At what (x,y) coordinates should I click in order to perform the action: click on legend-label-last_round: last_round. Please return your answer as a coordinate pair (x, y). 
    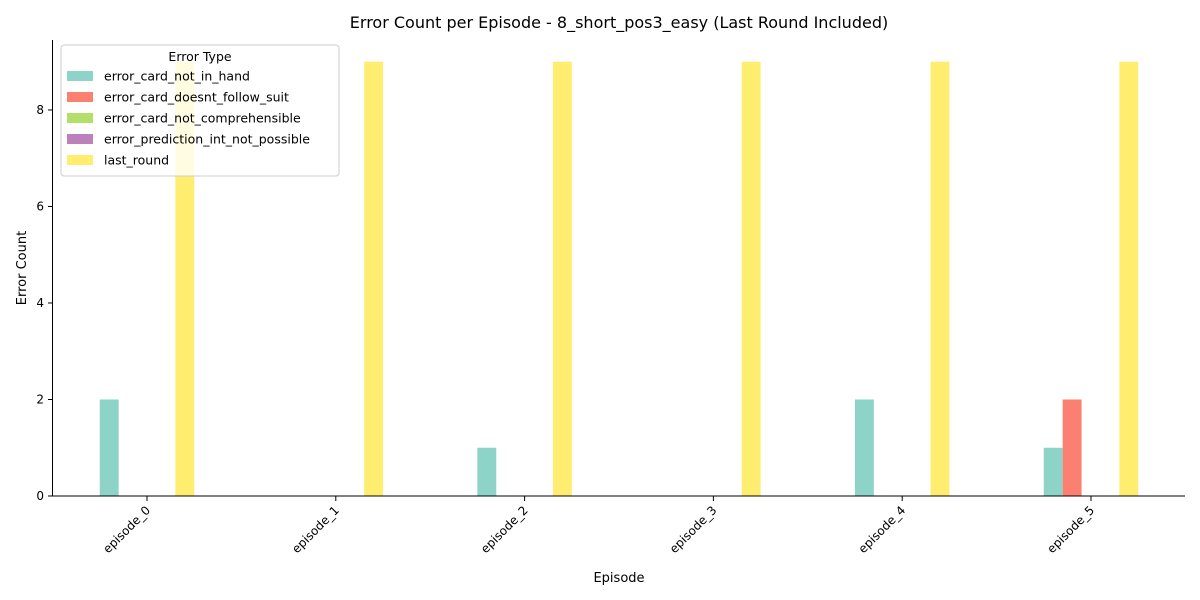
    Looking at the image, I should click on (136, 160).